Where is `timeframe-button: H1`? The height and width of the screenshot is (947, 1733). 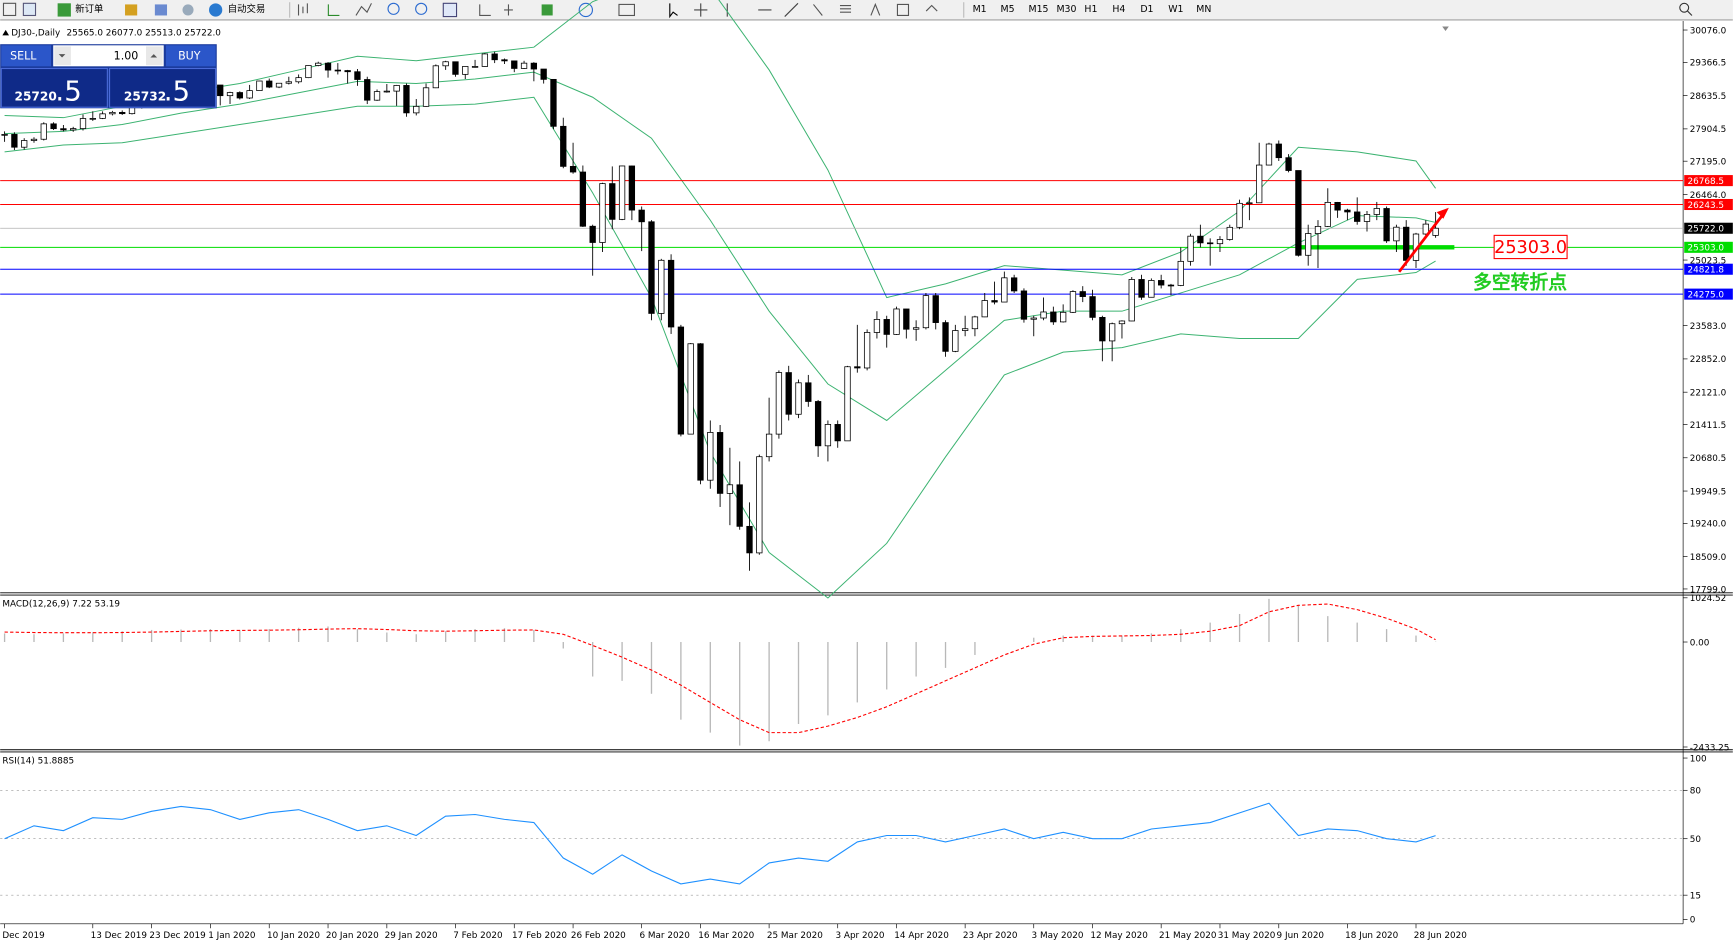
timeframe-button: H1 is located at coordinates (1090, 9).